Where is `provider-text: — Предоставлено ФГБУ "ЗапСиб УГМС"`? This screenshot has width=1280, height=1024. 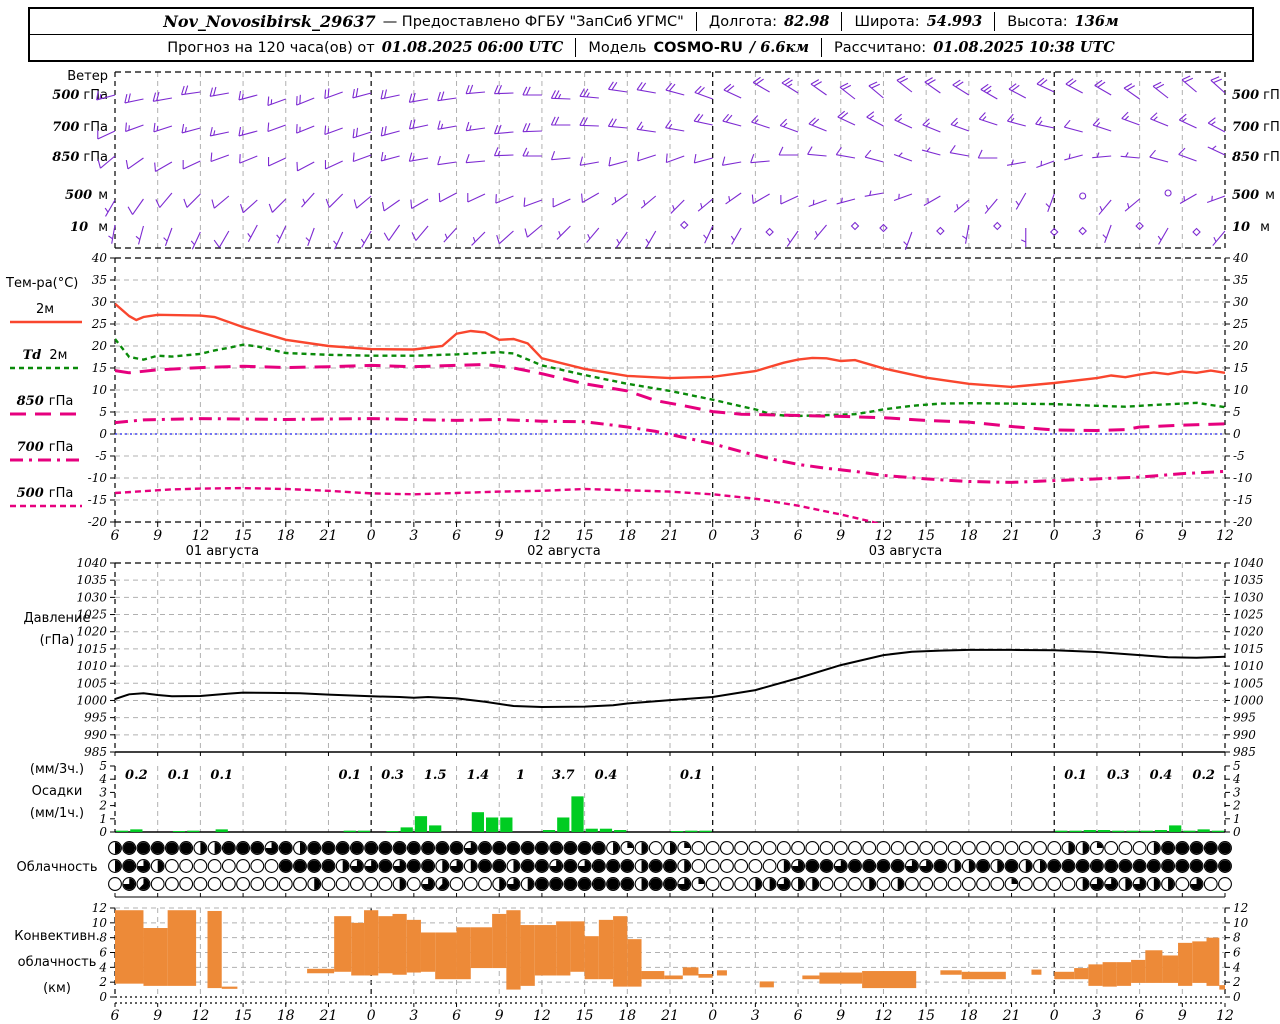
provider-text: — Предоставлено ФГБУ "ЗапСиб УГМС" is located at coordinates (533, 21).